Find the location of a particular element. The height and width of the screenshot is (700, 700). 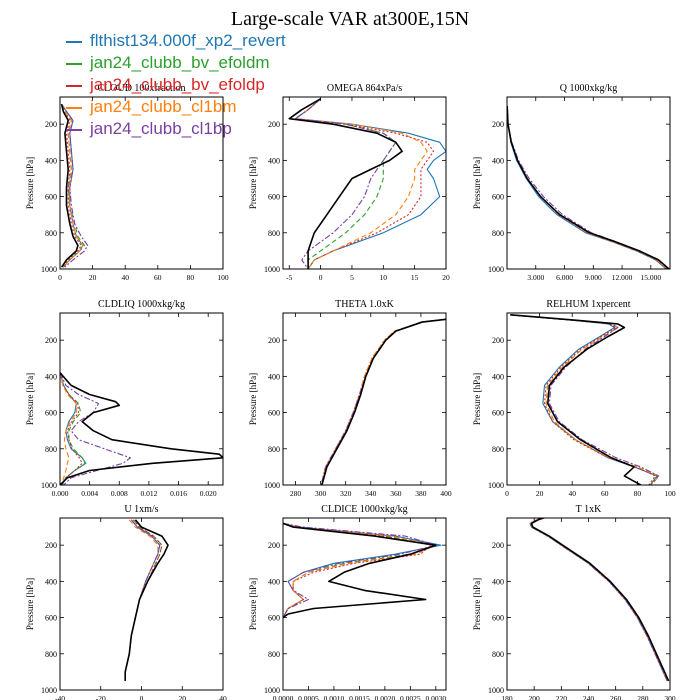

panel-title: CLOUD 100xfraction is located at coordinates (141, 88).